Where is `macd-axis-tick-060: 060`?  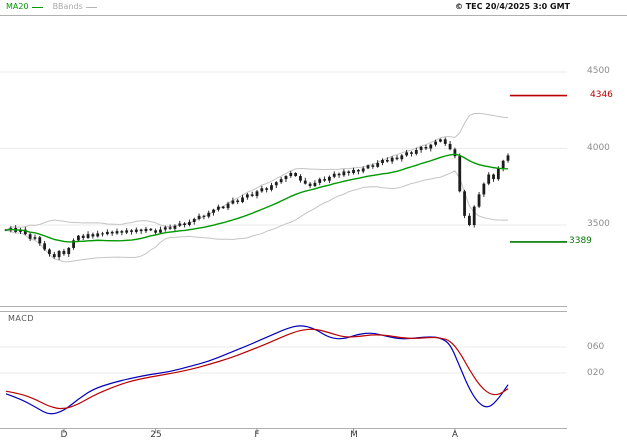 macd-axis-tick-060: 060 is located at coordinates (596, 347).